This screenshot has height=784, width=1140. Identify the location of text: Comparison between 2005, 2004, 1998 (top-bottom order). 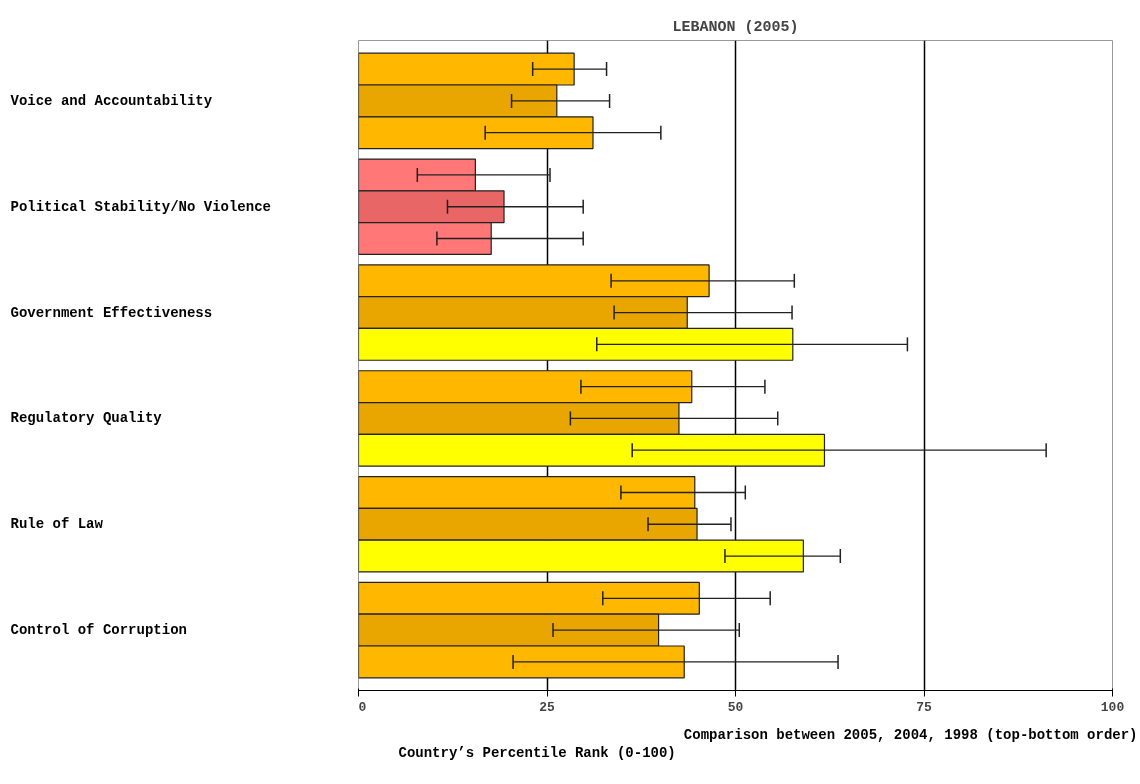
(910, 734).